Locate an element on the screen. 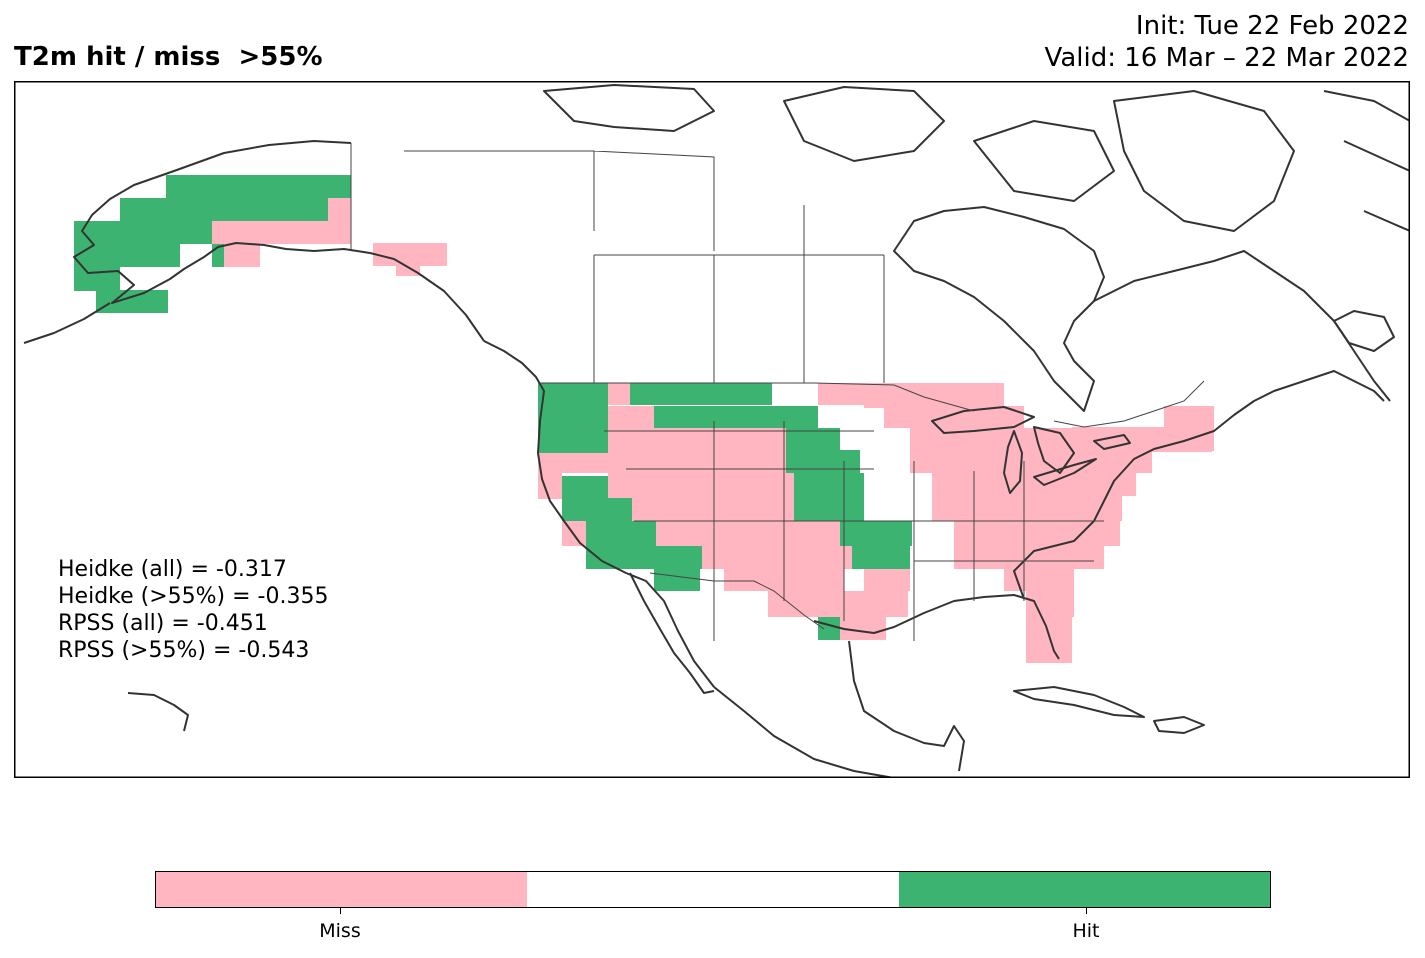 Image resolution: width=1425 pixels, height=958 pixels. lake-huron is located at coordinates (1054, 450).